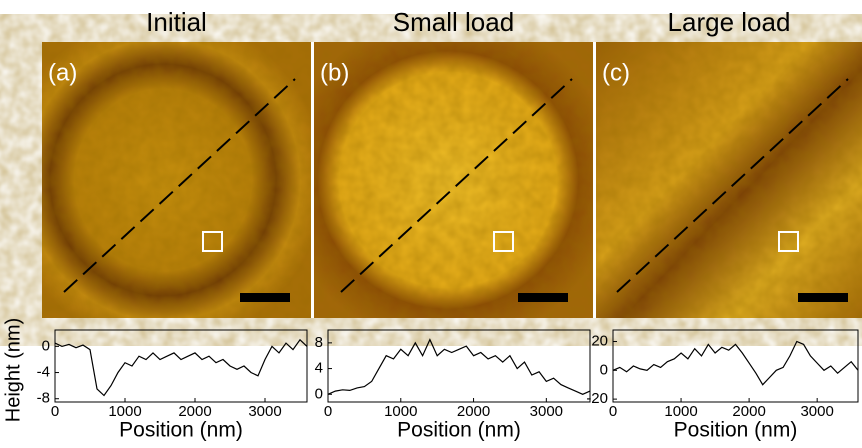 The height and width of the screenshot is (448, 862). I want to click on y-tick-label: -4, so click(43, 372).